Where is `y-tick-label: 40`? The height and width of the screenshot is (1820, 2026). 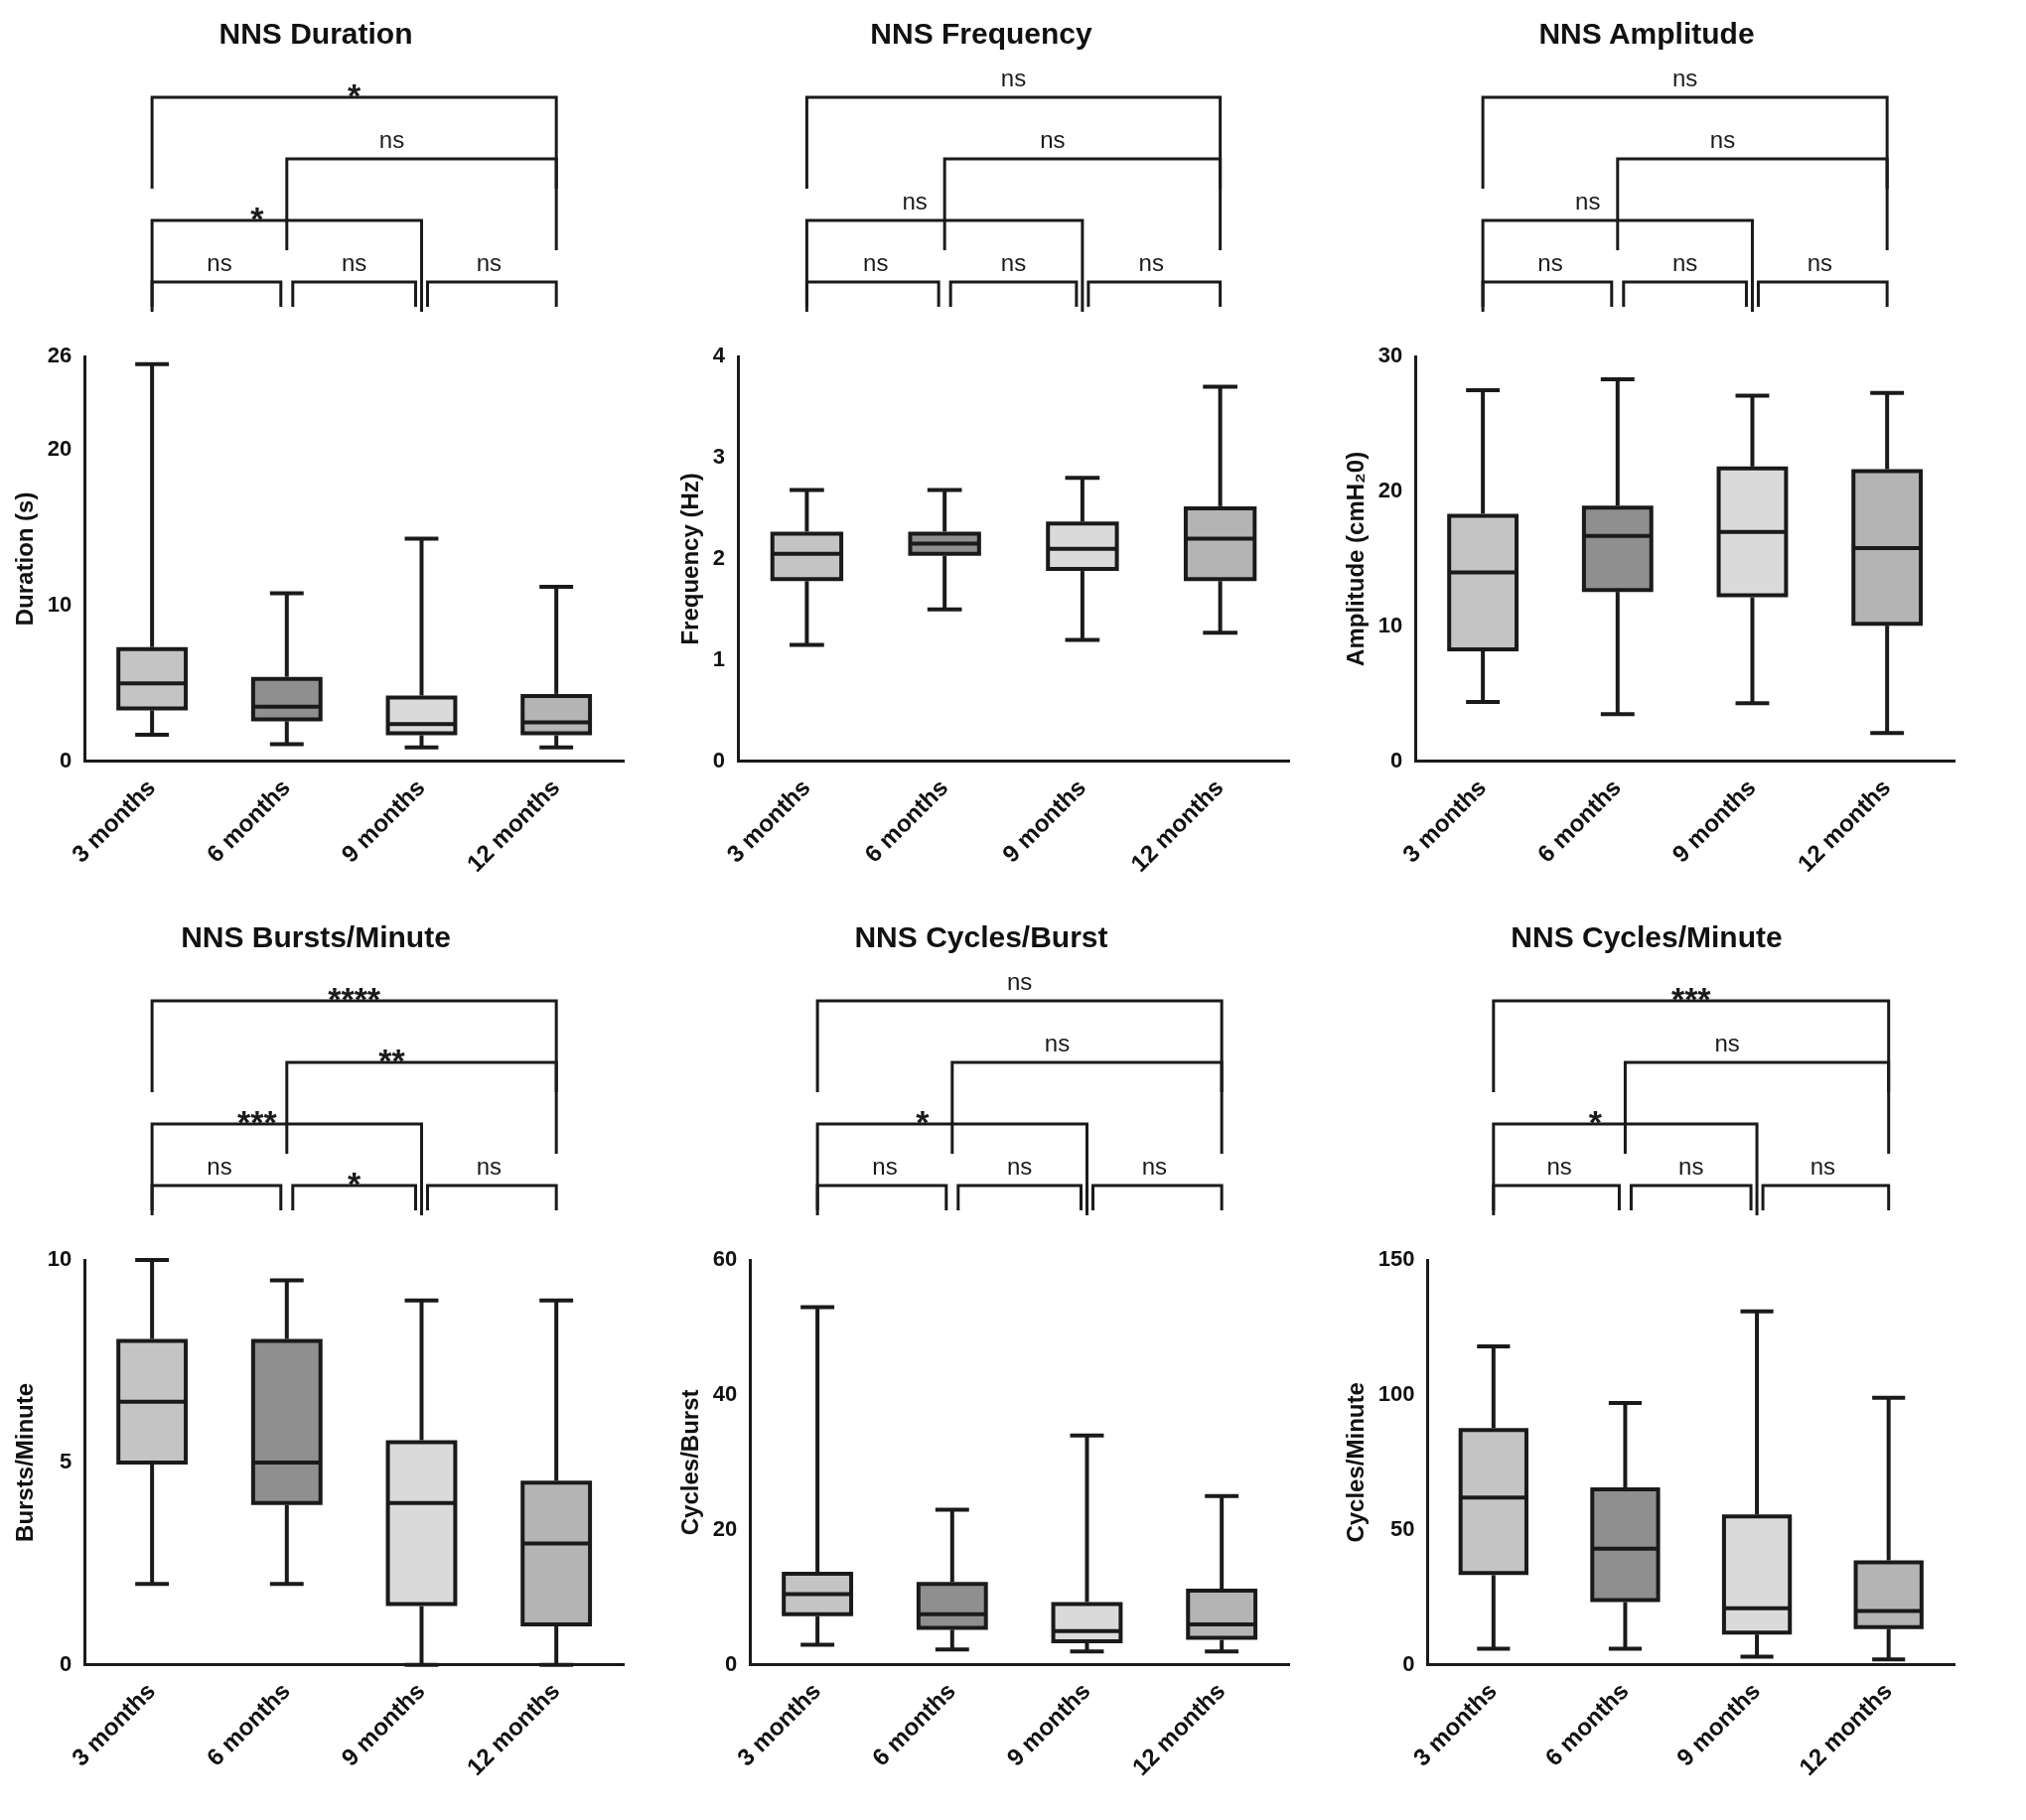 y-tick-label: 40 is located at coordinates (725, 1393).